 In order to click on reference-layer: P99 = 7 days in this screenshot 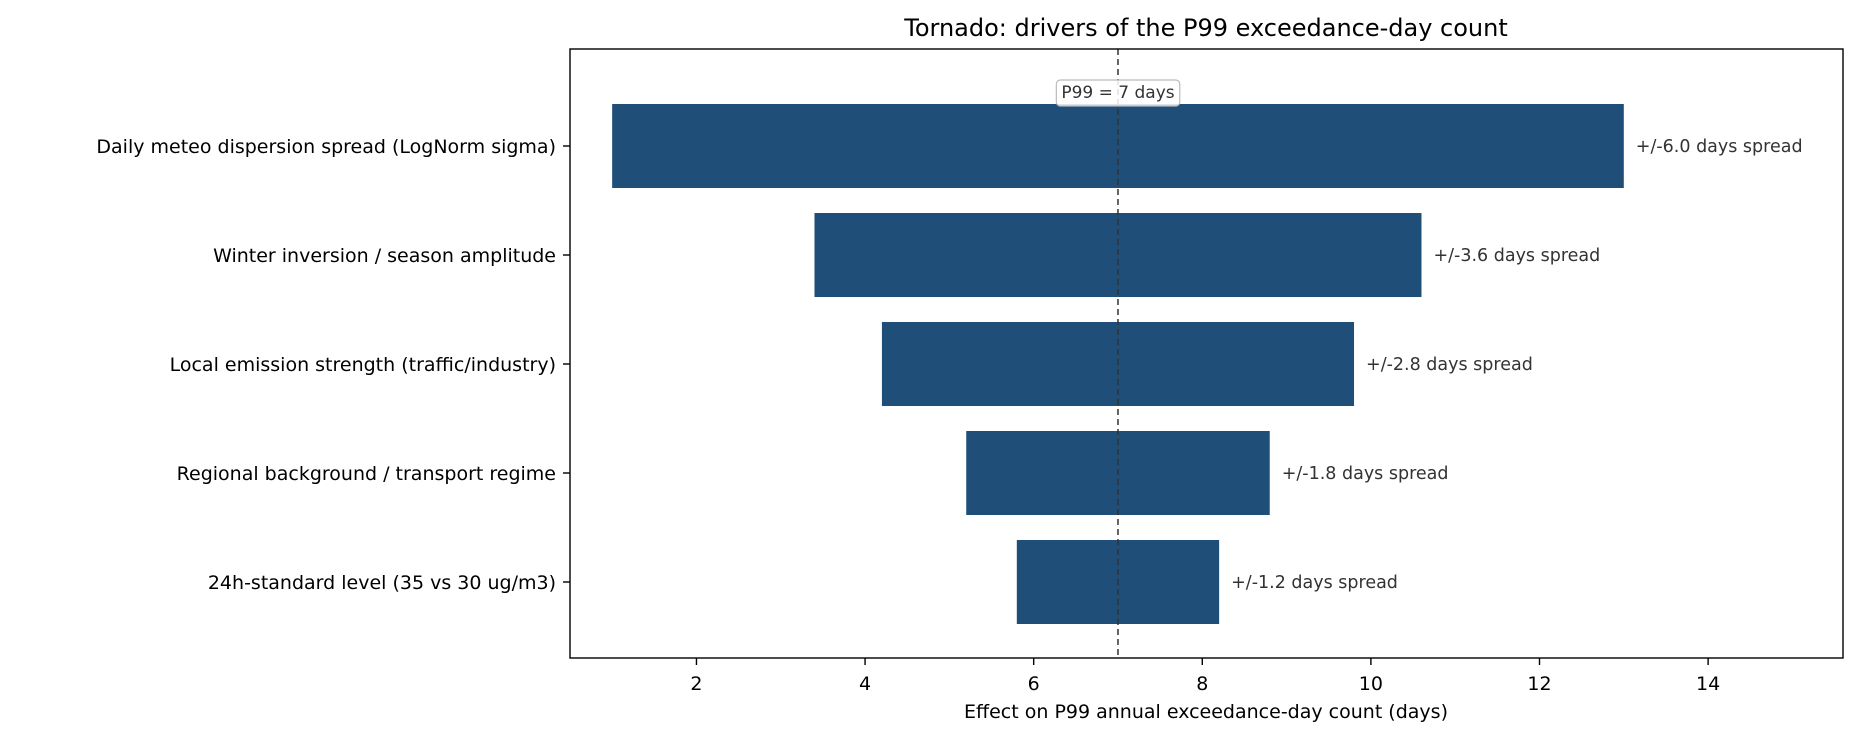, I will do `click(1118, 353)`.